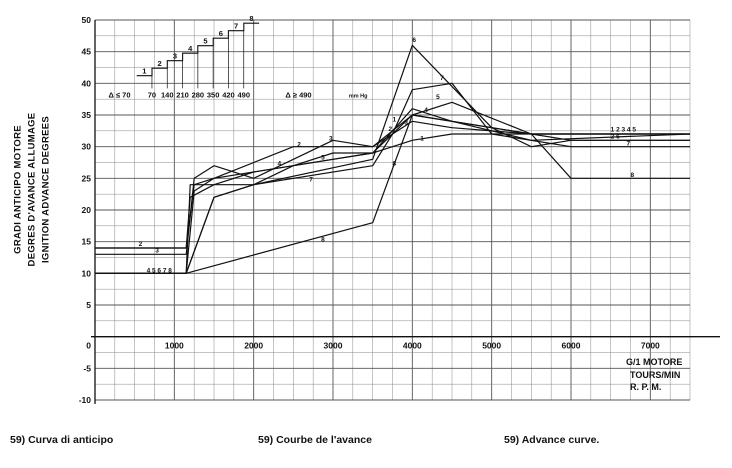 The width and height of the screenshot is (732, 468). I want to click on inset-step-label: 2, so click(160, 63).